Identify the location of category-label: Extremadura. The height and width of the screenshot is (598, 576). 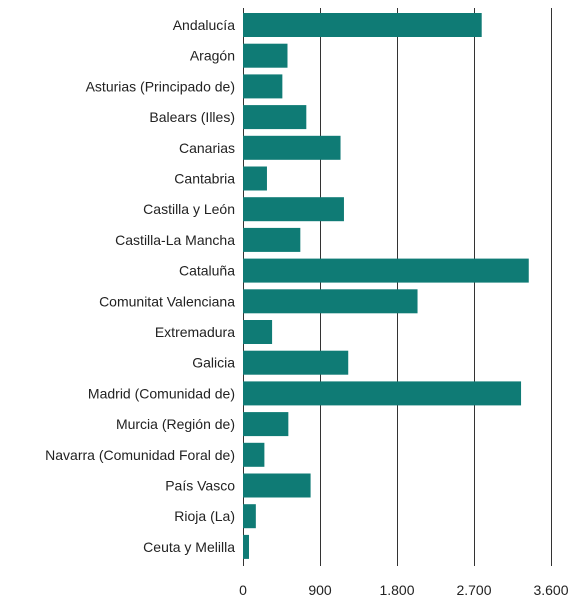
(195, 332).